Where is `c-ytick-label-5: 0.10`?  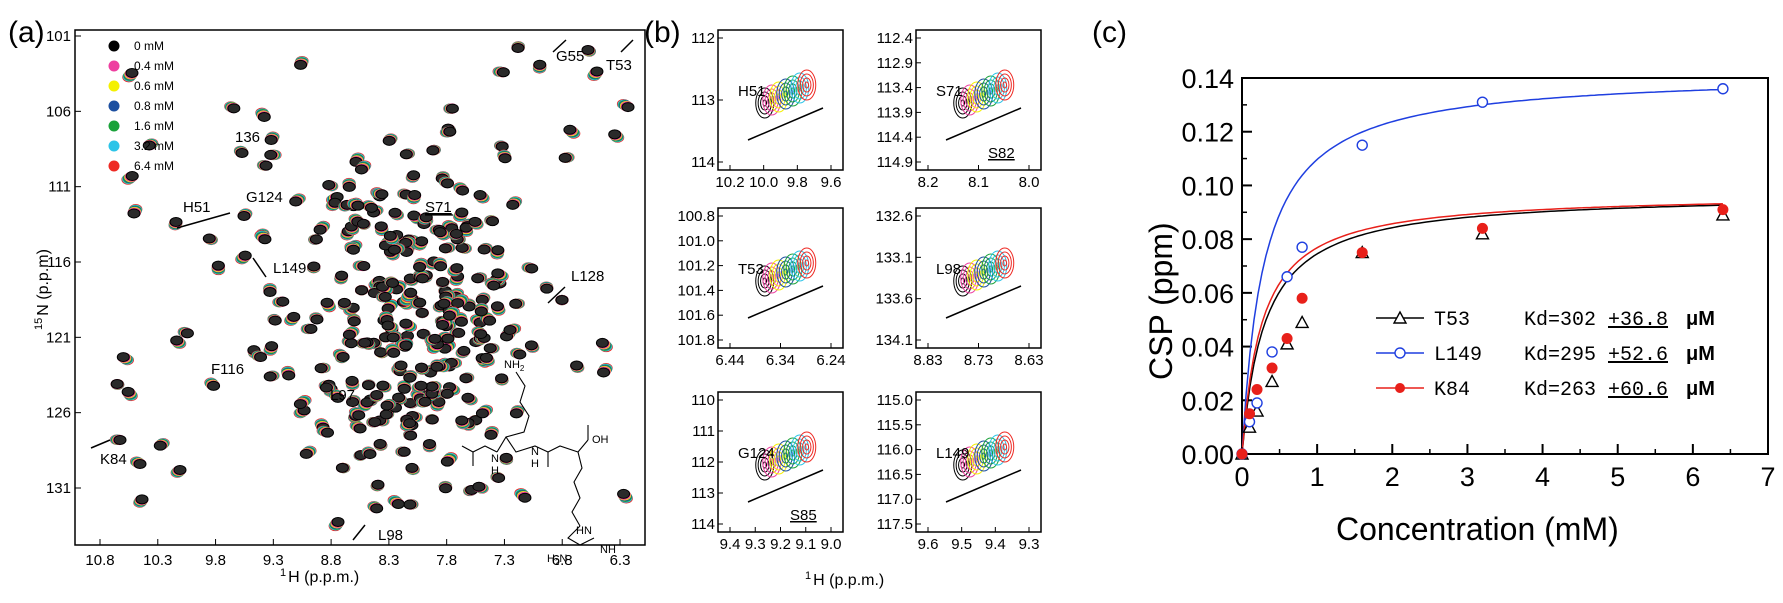
c-ytick-label-5: 0.10 is located at coordinates (1207, 186).